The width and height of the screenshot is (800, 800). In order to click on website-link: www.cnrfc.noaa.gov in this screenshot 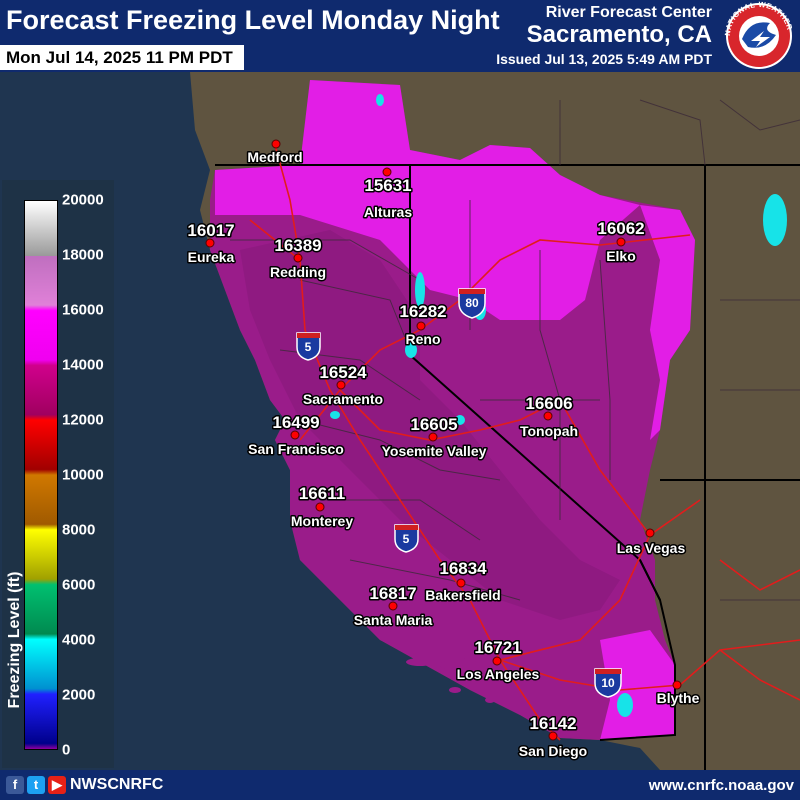, I will do `click(721, 785)`.